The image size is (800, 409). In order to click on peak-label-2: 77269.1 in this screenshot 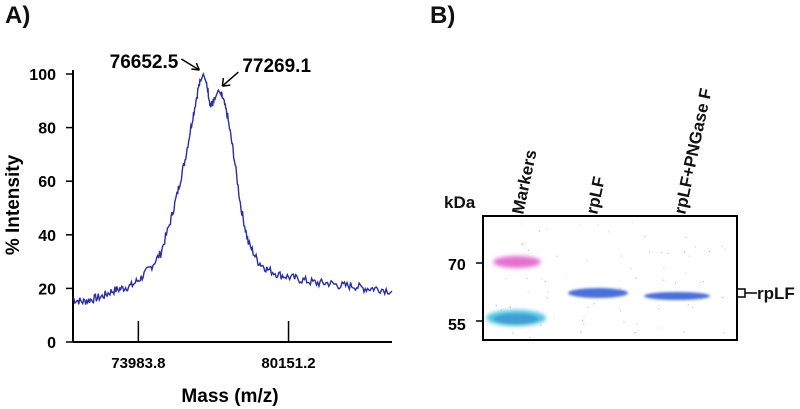, I will do `click(276, 66)`.